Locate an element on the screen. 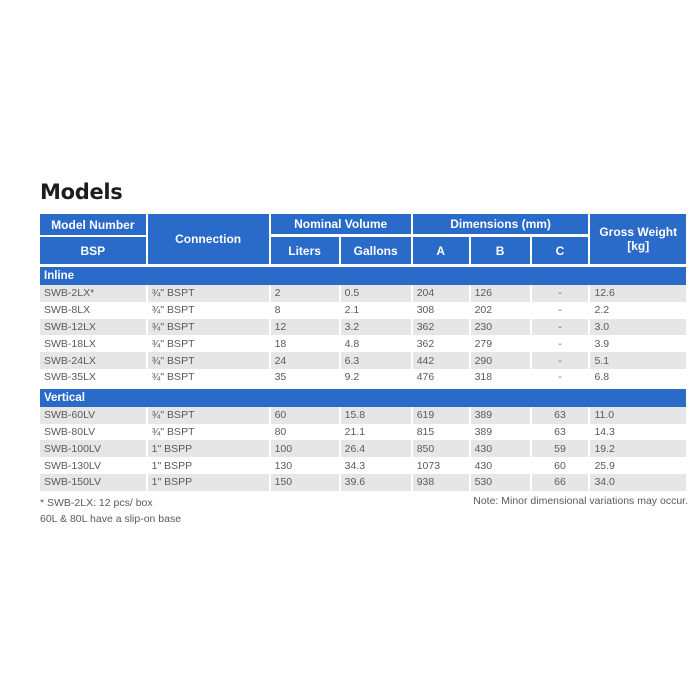 The width and height of the screenshot is (700, 700). table-row: SWB-80LV ¾" BSPT 80 21.1 815 389 63 14.3 is located at coordinates (363, 432).